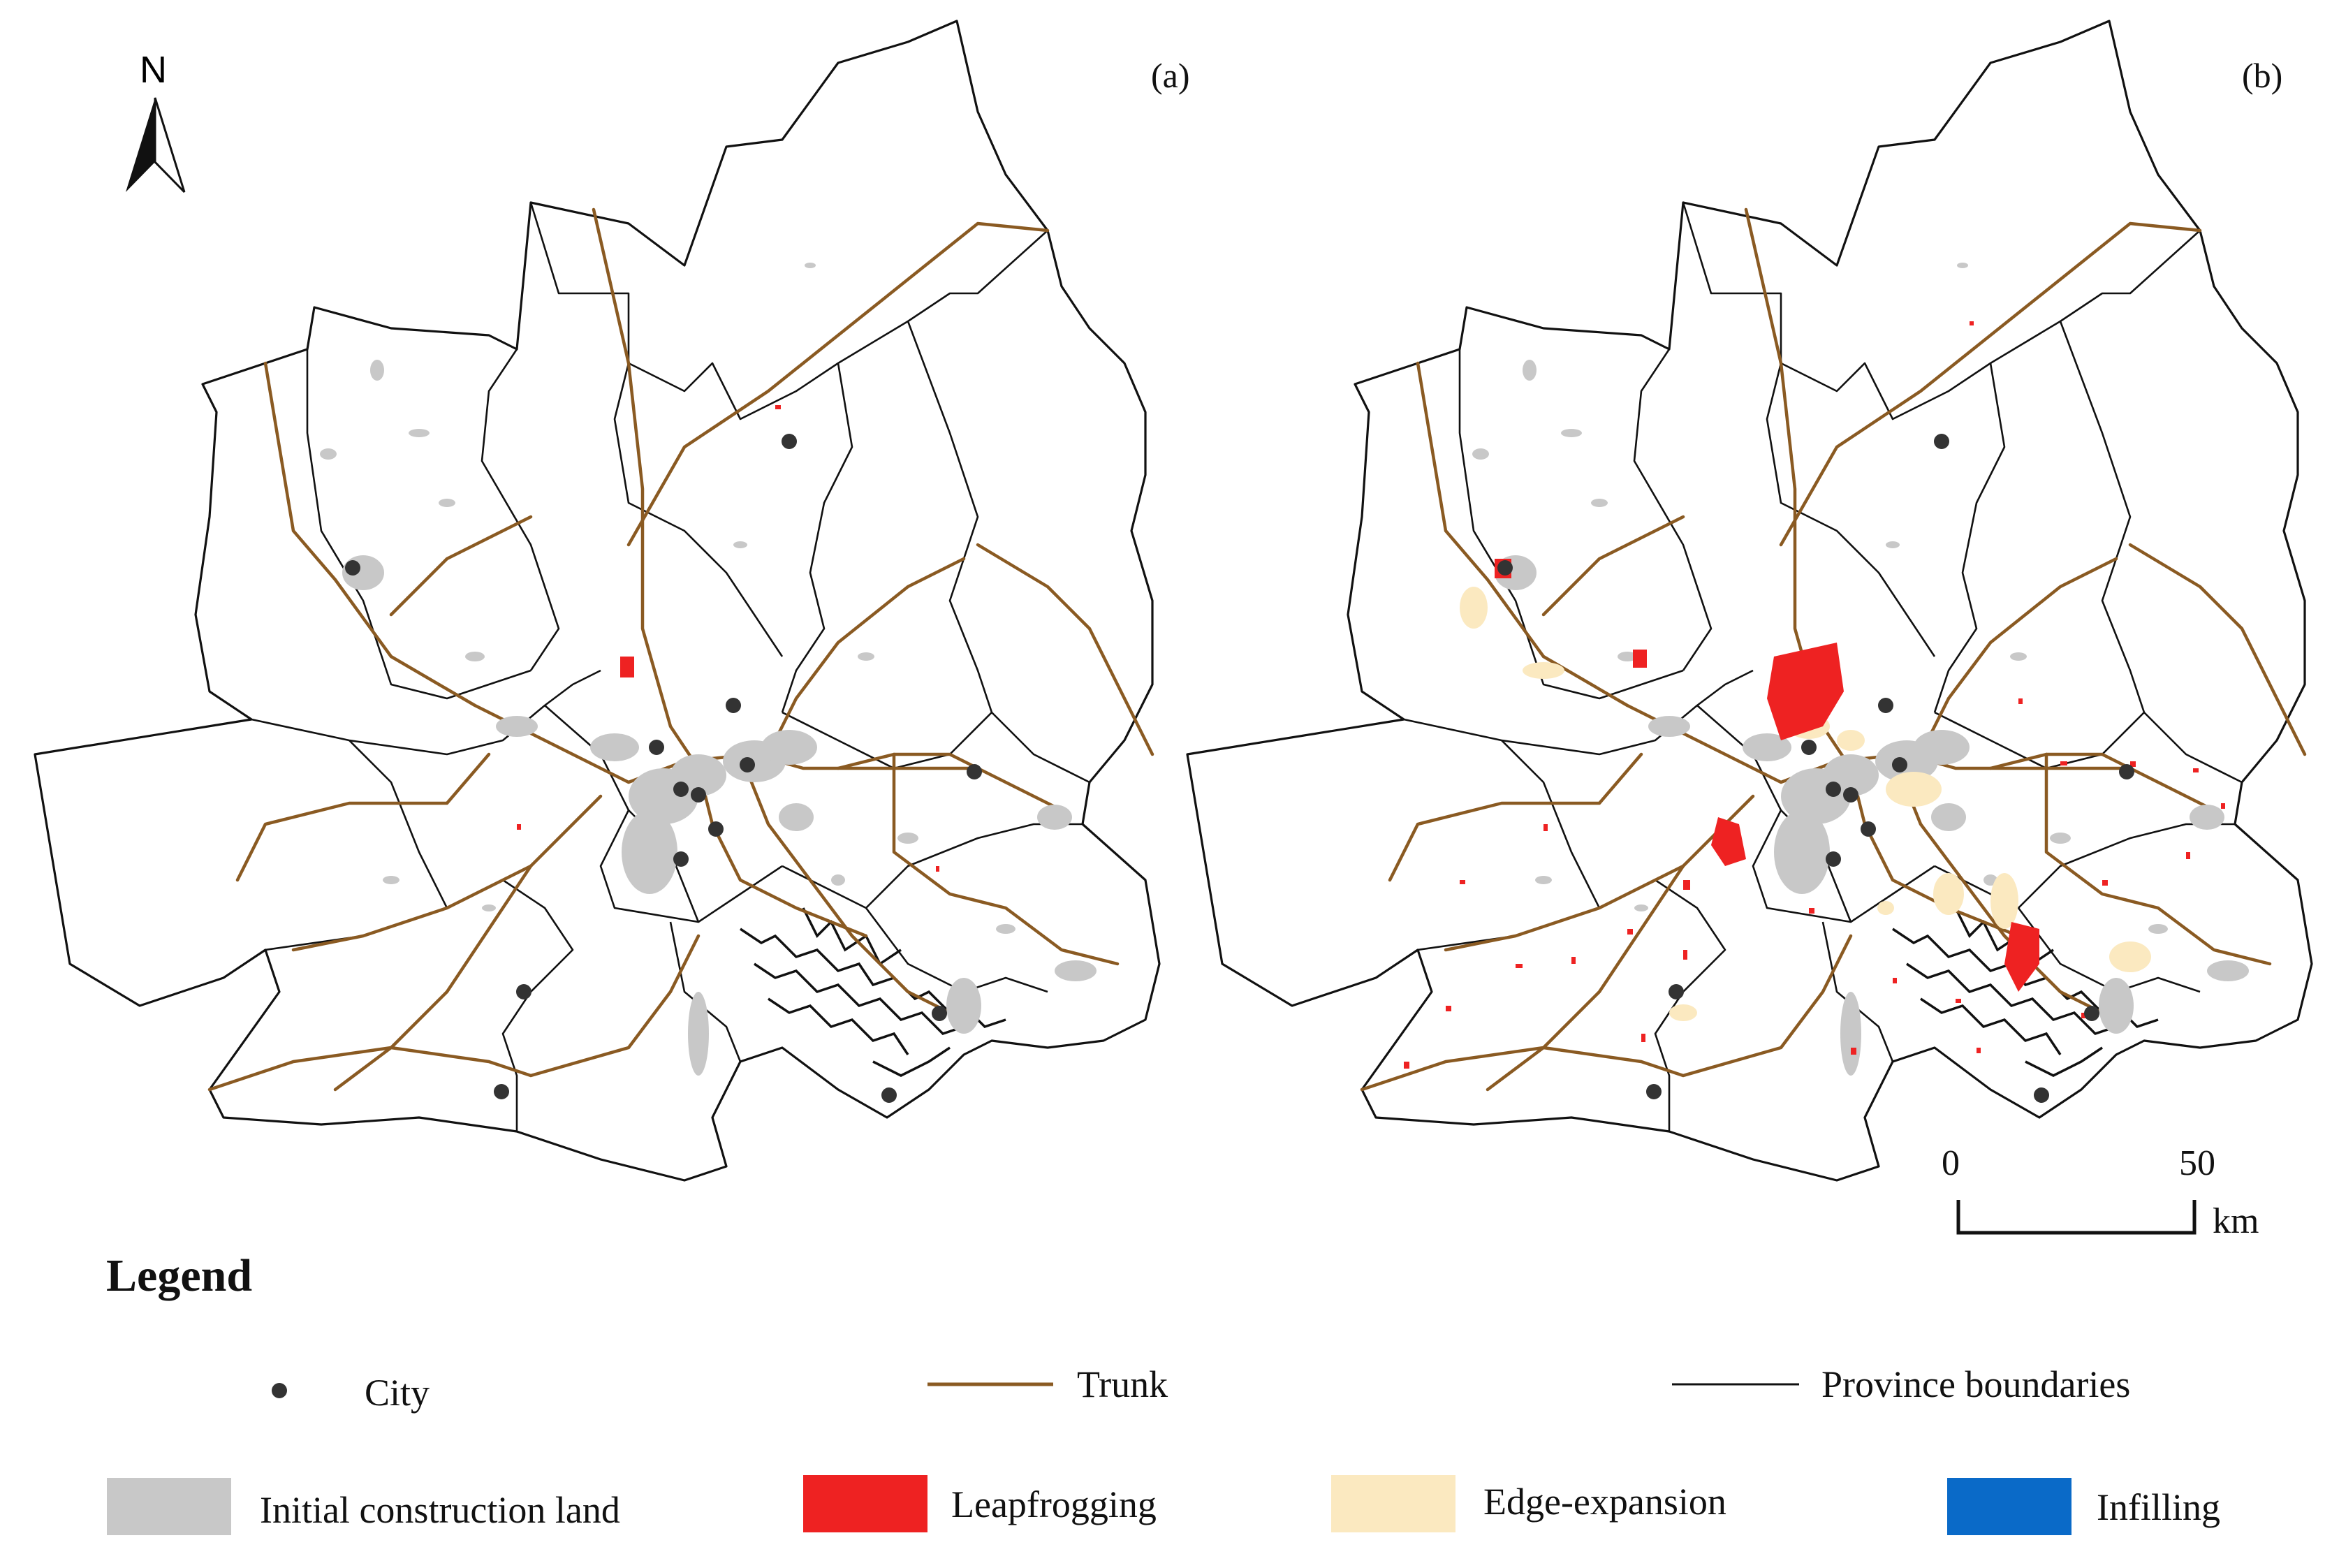 This screenshot has width=2332, height=1568. I want to click on scale-unit-label: km, so click(2236, 1221).